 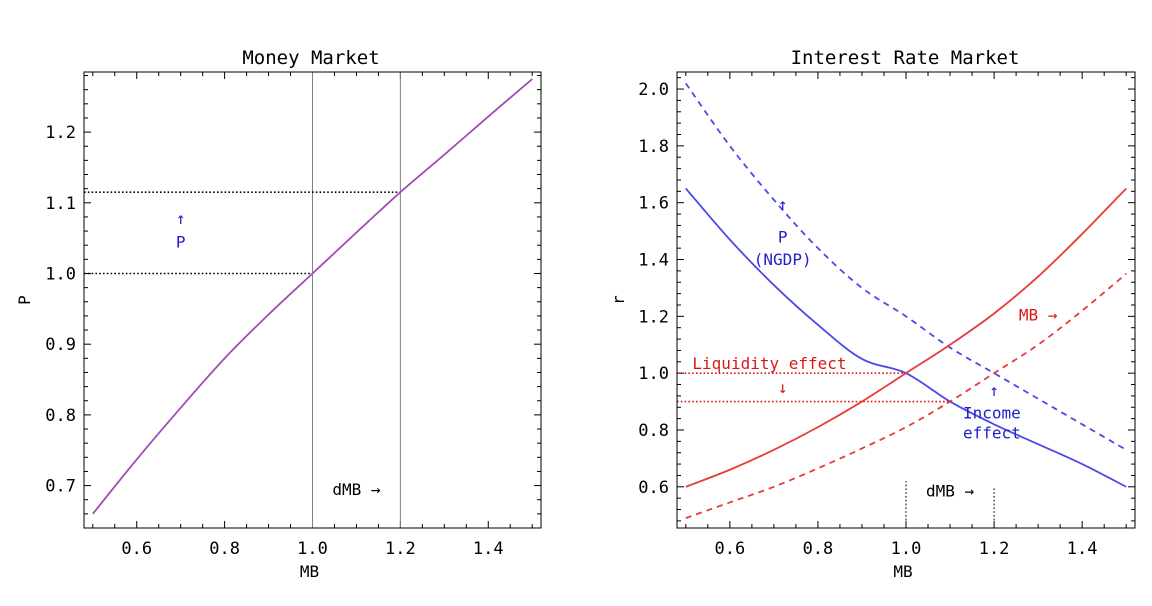 What do you see at coordinates (618, 300) in the screenshot?
I see `chart2-ylabel: r` at bounding box center [618, 300].